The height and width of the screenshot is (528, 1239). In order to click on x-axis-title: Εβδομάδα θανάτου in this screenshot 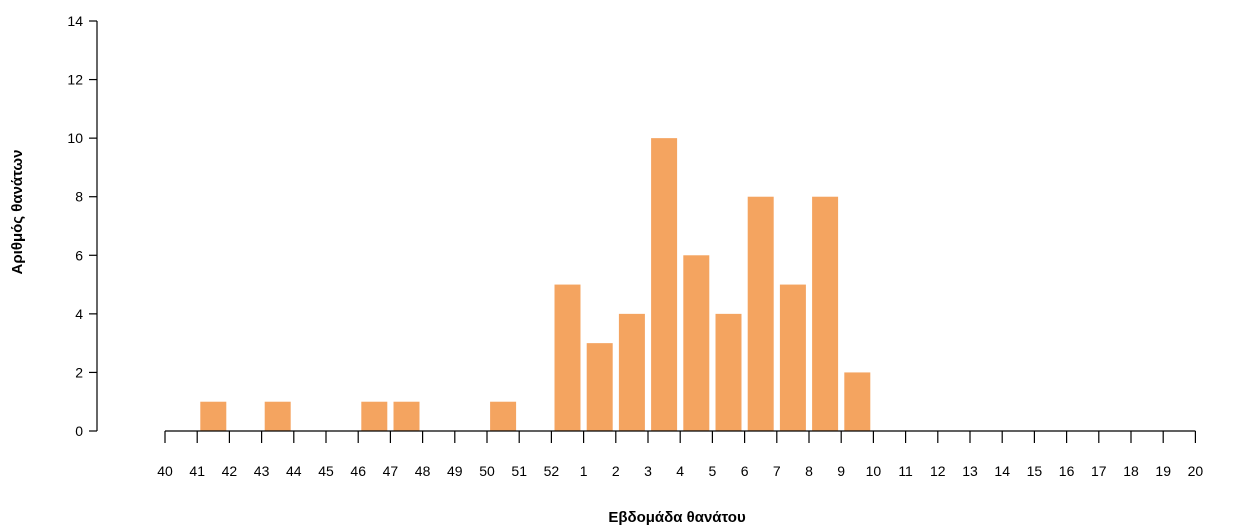, I will do `click(677, 517)`.